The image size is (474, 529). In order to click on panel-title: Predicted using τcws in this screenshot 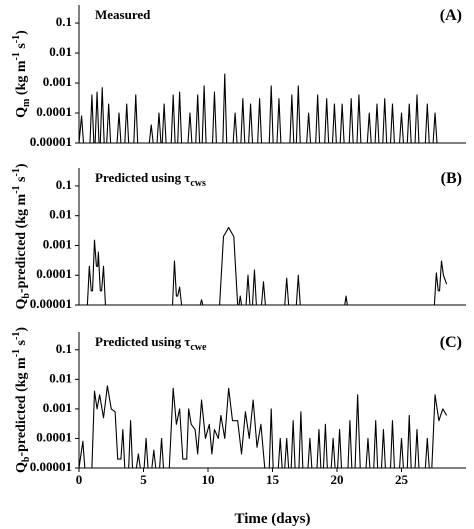, I will do `click(150, 179)`.